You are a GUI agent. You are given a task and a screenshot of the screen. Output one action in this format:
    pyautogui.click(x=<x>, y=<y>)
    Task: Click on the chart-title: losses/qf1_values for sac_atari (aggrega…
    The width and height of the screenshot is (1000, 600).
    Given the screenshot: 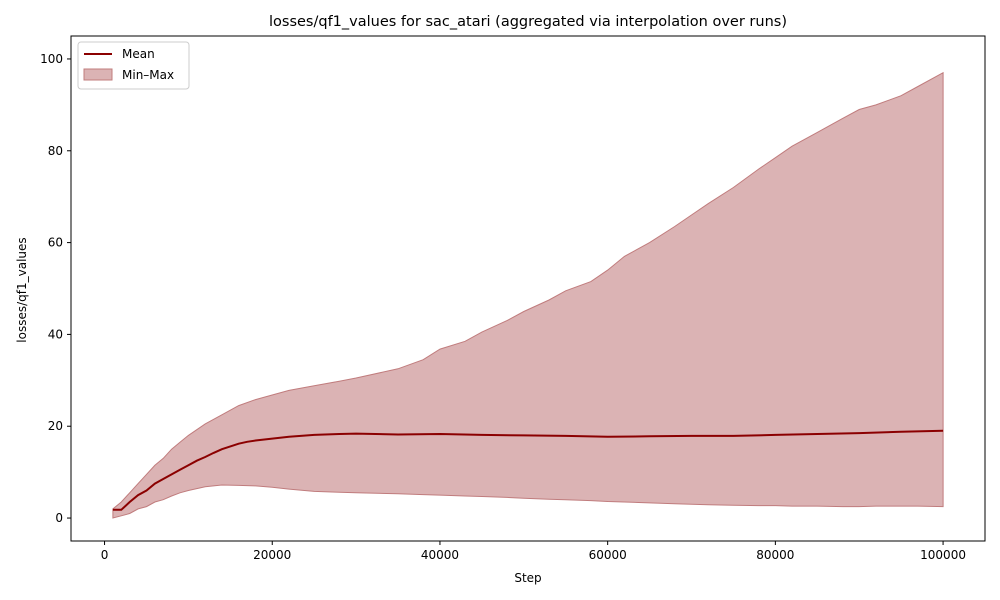 What is the action you would take?
    pyautogui.click(x=528, y=22)
    